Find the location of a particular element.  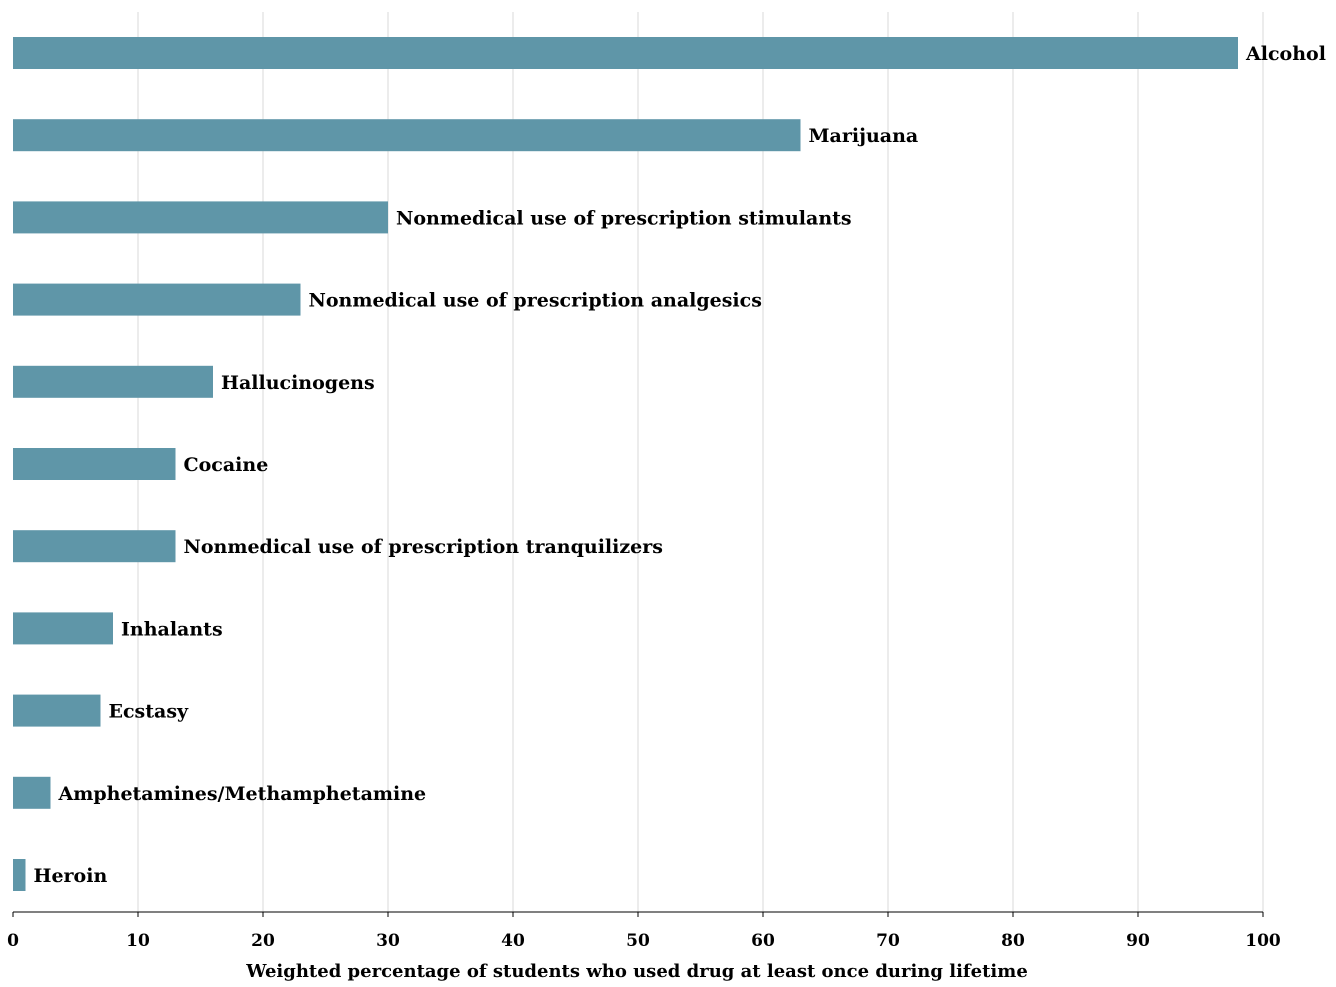

x-tick-label-90: 90 is located at coordinates (1138, 941).